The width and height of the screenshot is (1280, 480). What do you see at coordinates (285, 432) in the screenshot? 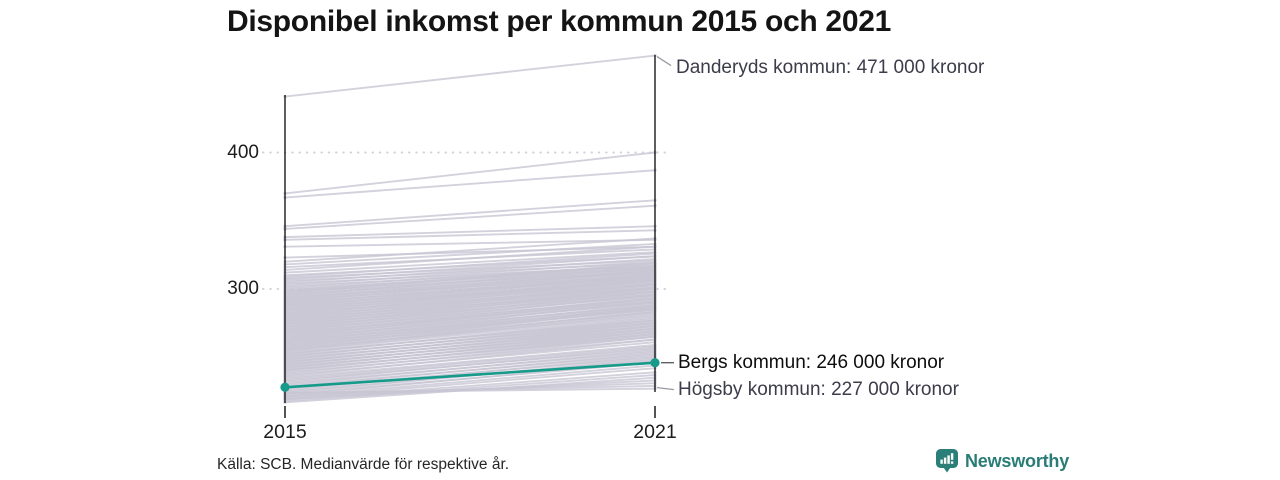
I see `x-tick-label-2015: 2015` at bounding box center [285, 432].